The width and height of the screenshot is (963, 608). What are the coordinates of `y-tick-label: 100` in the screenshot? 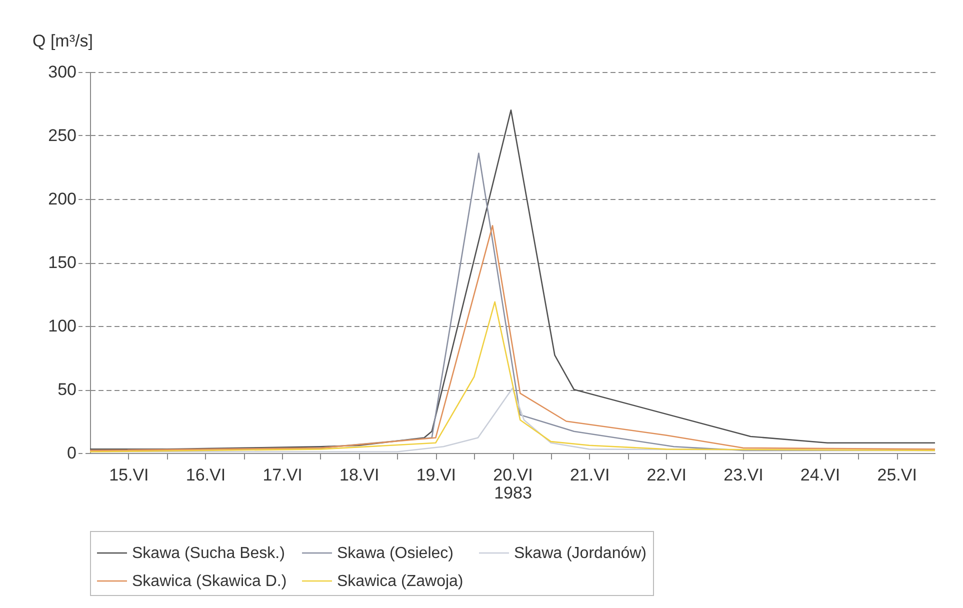 It's located at (62, 326).